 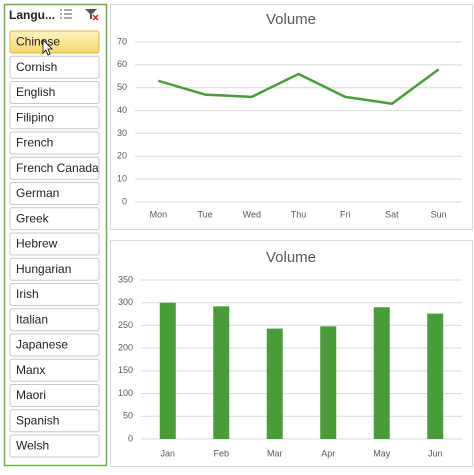 I want to click on slicer-item-label: Filipino, so click(x=35, y=117).